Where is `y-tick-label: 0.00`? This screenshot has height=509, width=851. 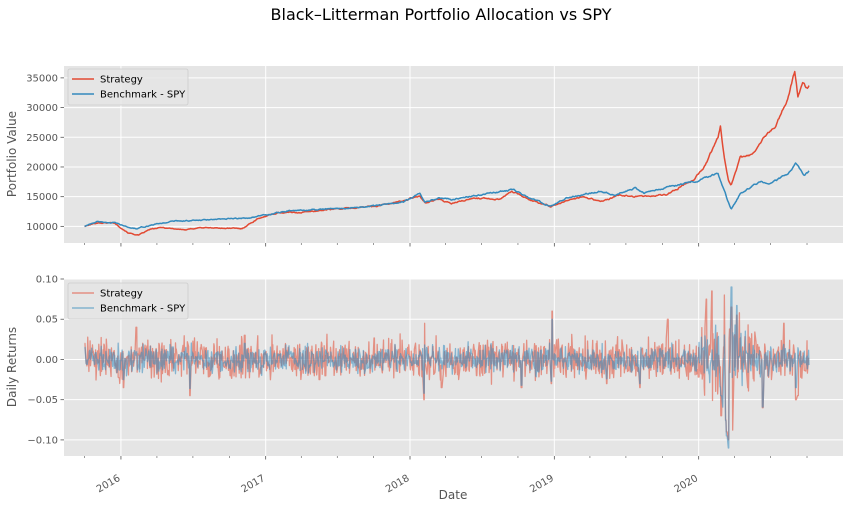 y-tick-label: 0.00 is located at coordinates (47, 360).